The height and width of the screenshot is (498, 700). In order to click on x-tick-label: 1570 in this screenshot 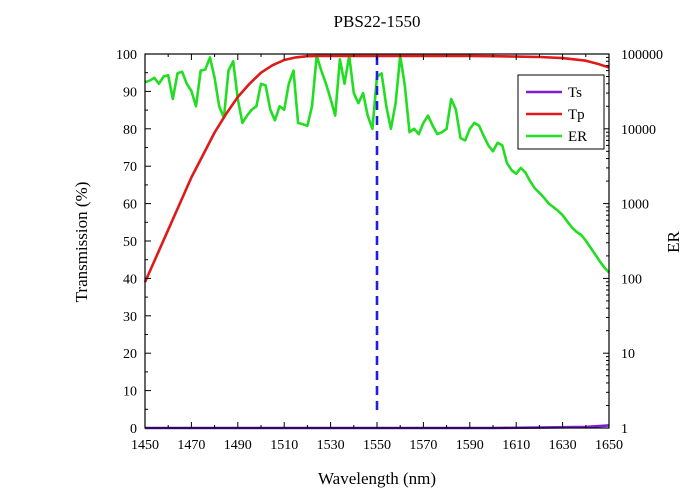, I will do `click(423, 445)`.